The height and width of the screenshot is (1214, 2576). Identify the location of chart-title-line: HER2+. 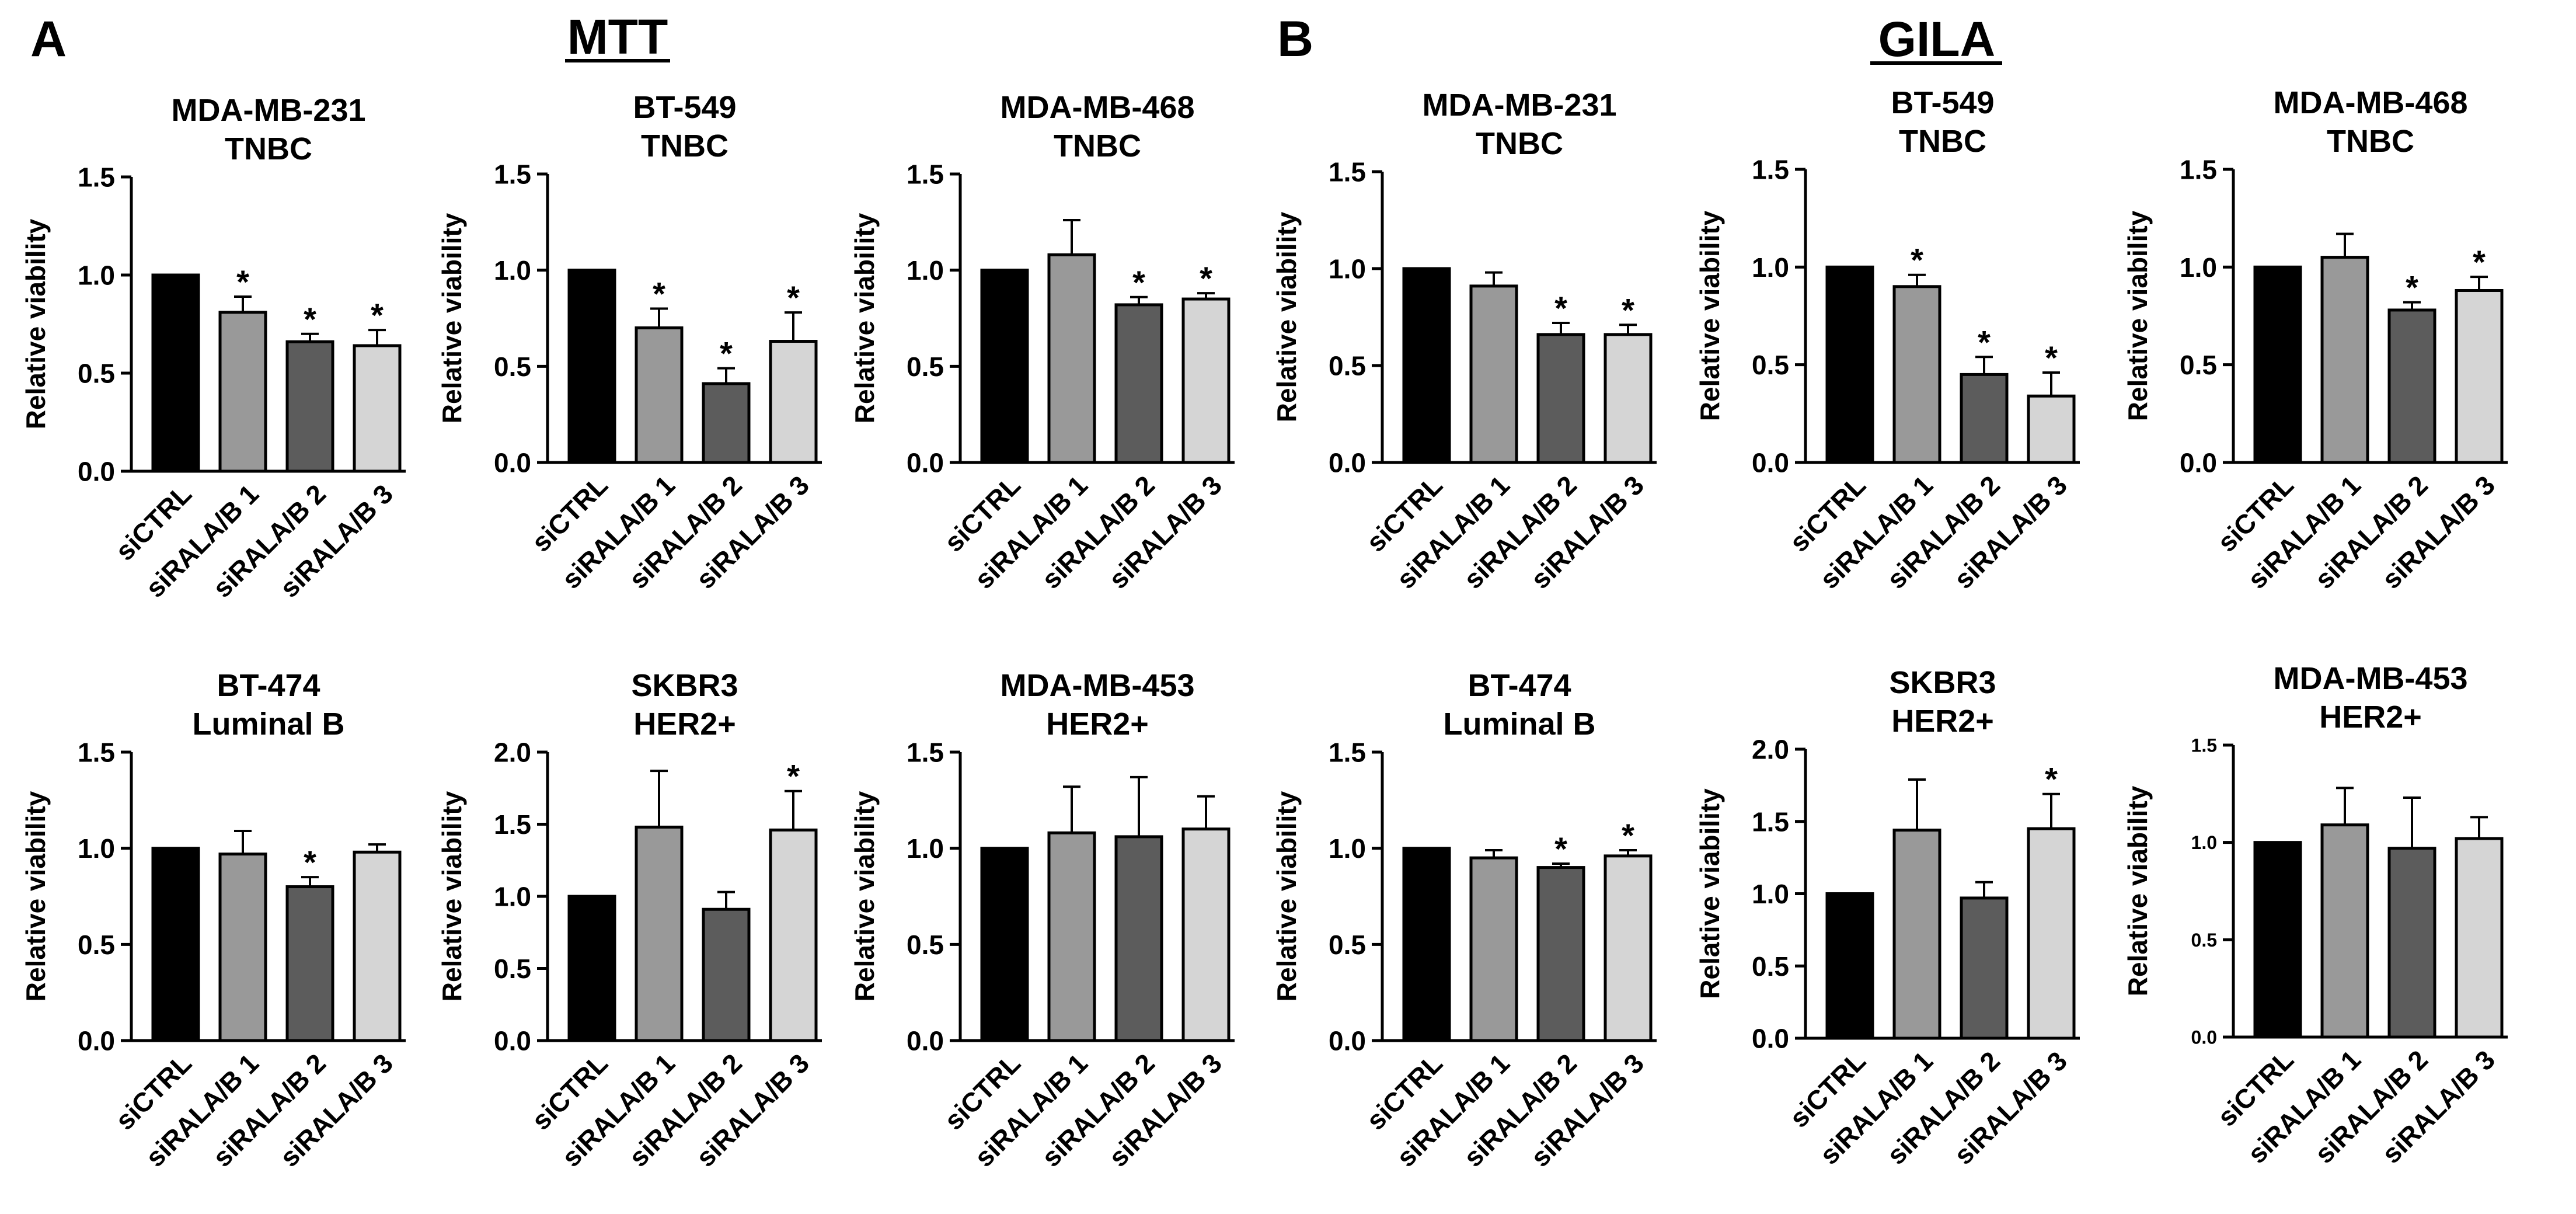
(1097, 724).